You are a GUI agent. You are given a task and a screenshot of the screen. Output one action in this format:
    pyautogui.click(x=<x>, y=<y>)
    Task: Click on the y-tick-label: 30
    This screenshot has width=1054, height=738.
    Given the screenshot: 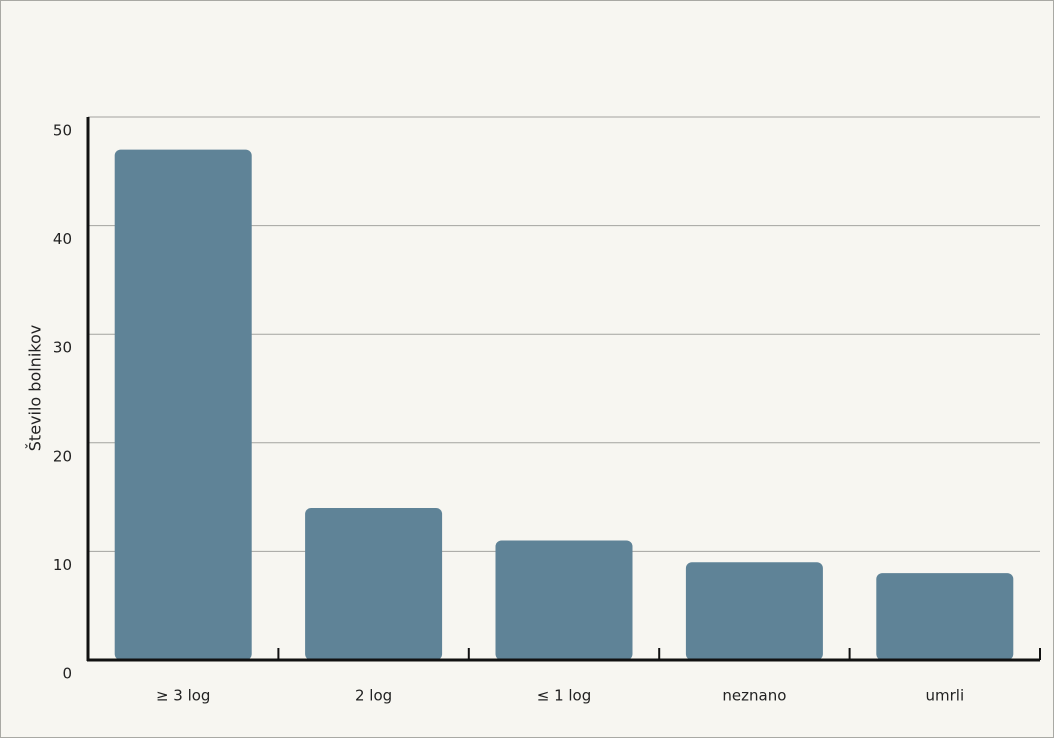 What is the action you would take?
    pyautogui.click(x=62, y=348)
    